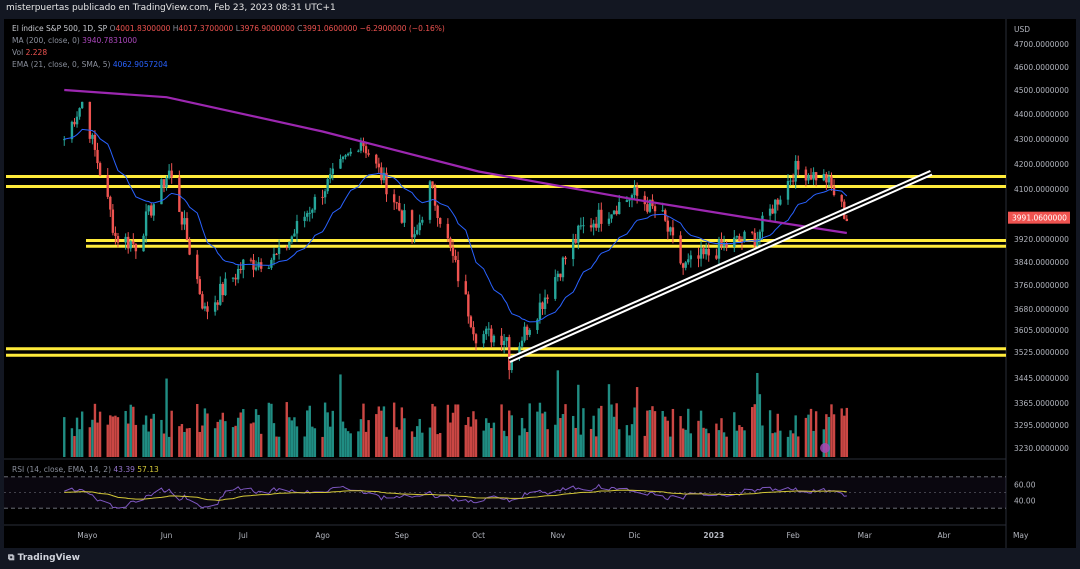 The width and height of the screenshot is (1080, 569). I want to click on price-tick-label: 3920.0000000, so click(1041, 239).